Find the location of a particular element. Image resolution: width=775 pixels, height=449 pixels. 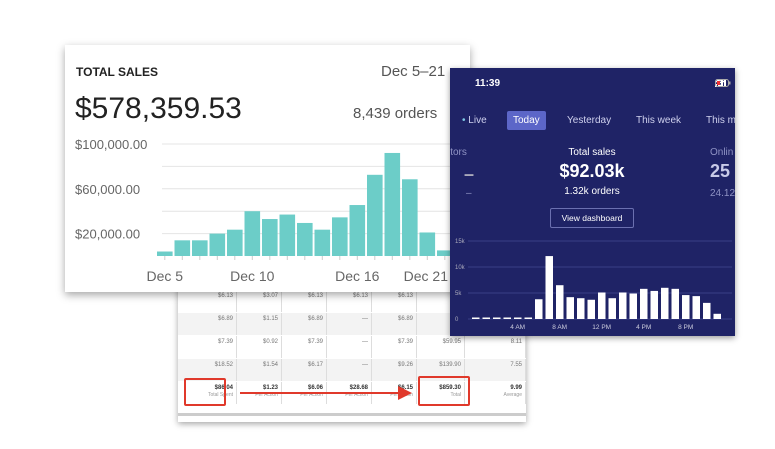

cell-value: $859.30 is located at coordinates (450, 388).